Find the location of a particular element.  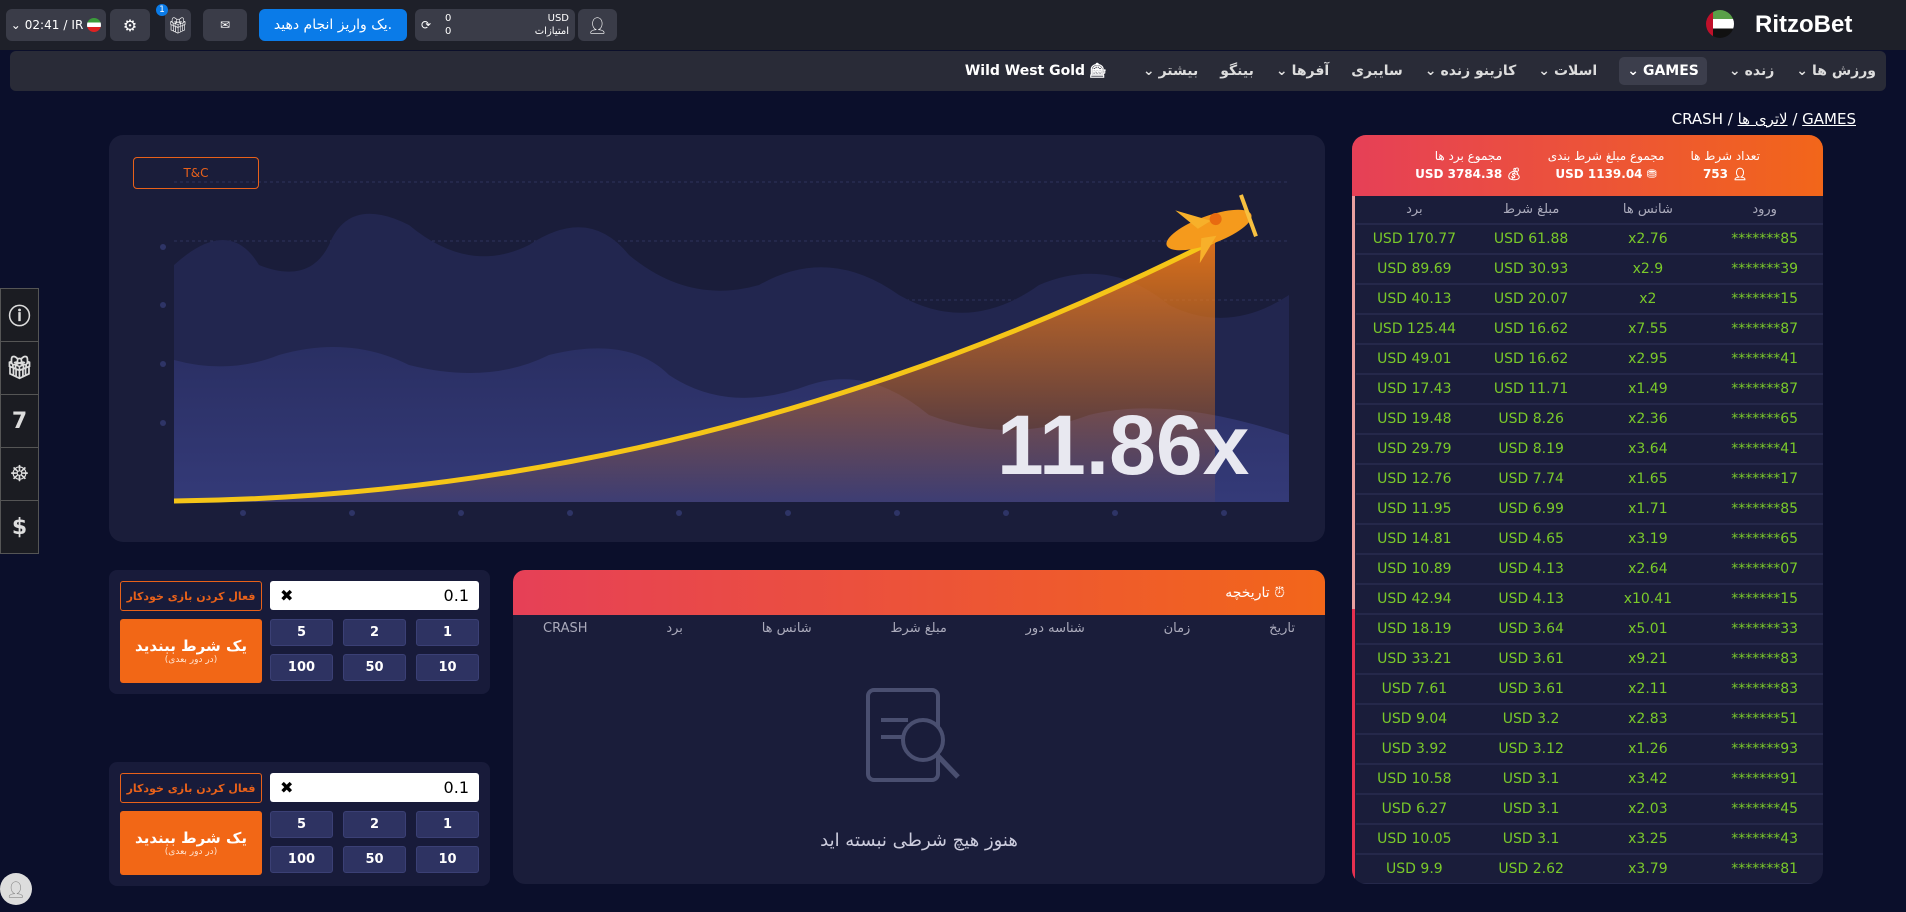

multiplier-display: 11.86x is located at coordinates (1123, 445).